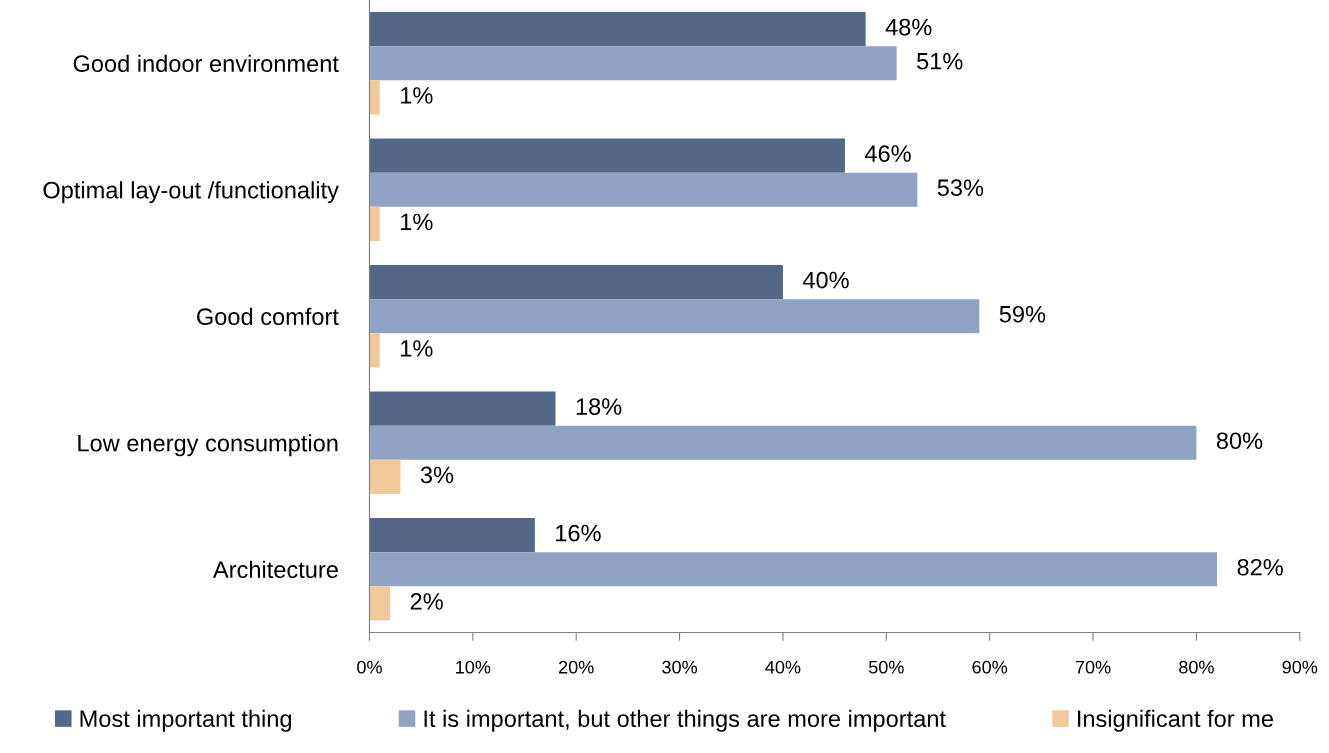  What do you see at coordinates (685, 720) in the screenshot?
I see `legend-label: It is important, but other things are more important` at bounding box center [685, 720].